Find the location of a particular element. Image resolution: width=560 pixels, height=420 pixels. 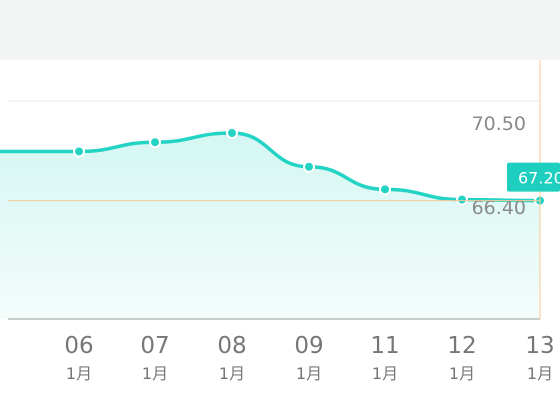

x-tick-label: 09 is located at coordinates (308, 346).